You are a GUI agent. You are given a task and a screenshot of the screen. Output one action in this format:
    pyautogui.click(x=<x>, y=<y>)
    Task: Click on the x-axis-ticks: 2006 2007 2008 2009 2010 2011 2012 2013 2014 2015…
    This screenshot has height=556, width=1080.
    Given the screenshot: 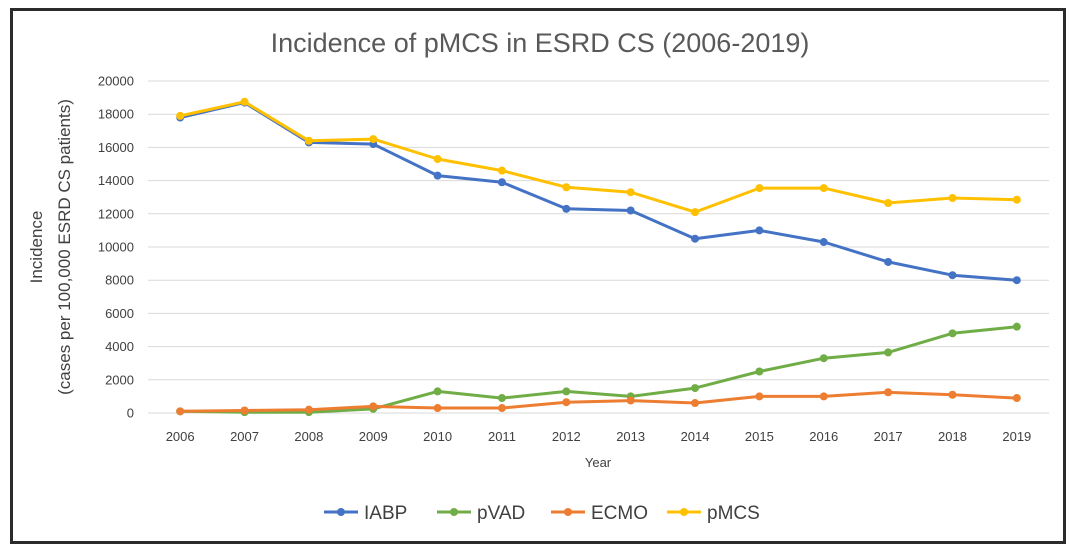 What is the action you would take?
    pyautogui.click(x=599, y=436)
    